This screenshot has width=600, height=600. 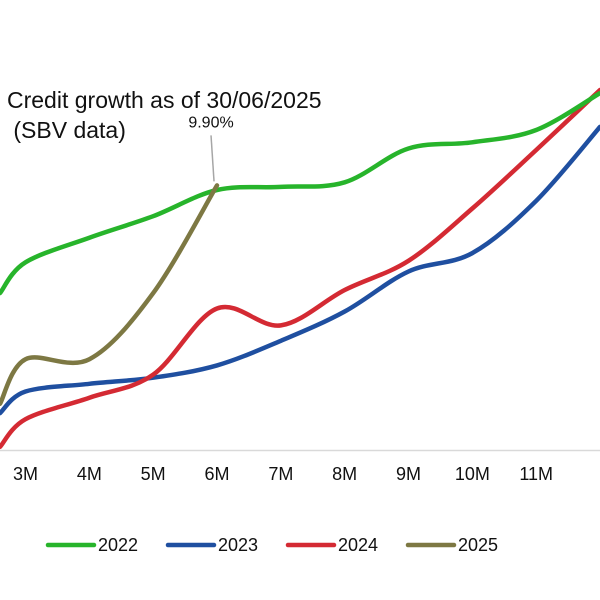 What do you see at coordinates (238, 545) in the screenshot?
I see `legend-label: 2023` at bounding box center [238, 545].